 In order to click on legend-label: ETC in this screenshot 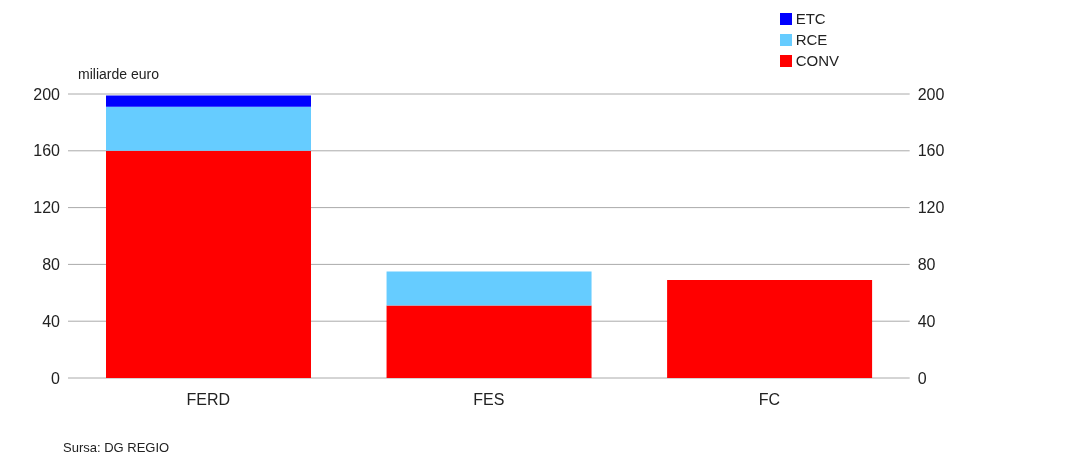, I will do `click(810, 19)`.